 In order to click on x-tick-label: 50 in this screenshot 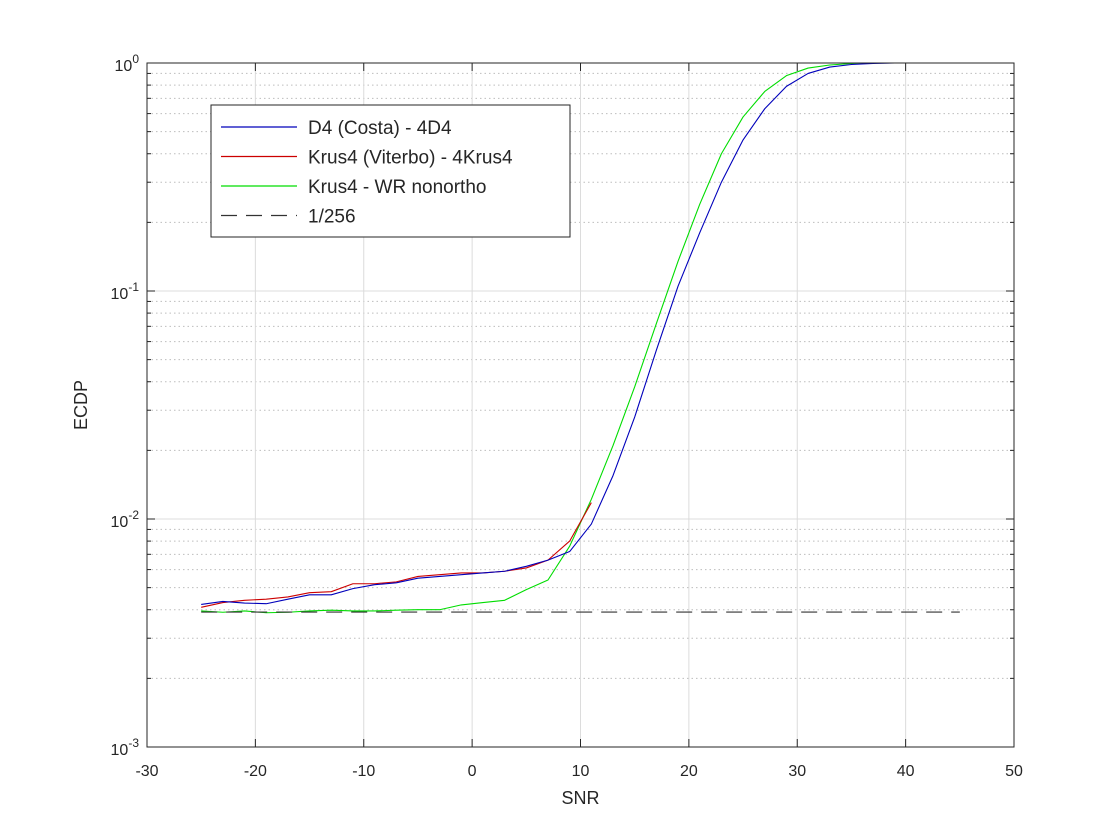, I will do `click(1014, 771)`.